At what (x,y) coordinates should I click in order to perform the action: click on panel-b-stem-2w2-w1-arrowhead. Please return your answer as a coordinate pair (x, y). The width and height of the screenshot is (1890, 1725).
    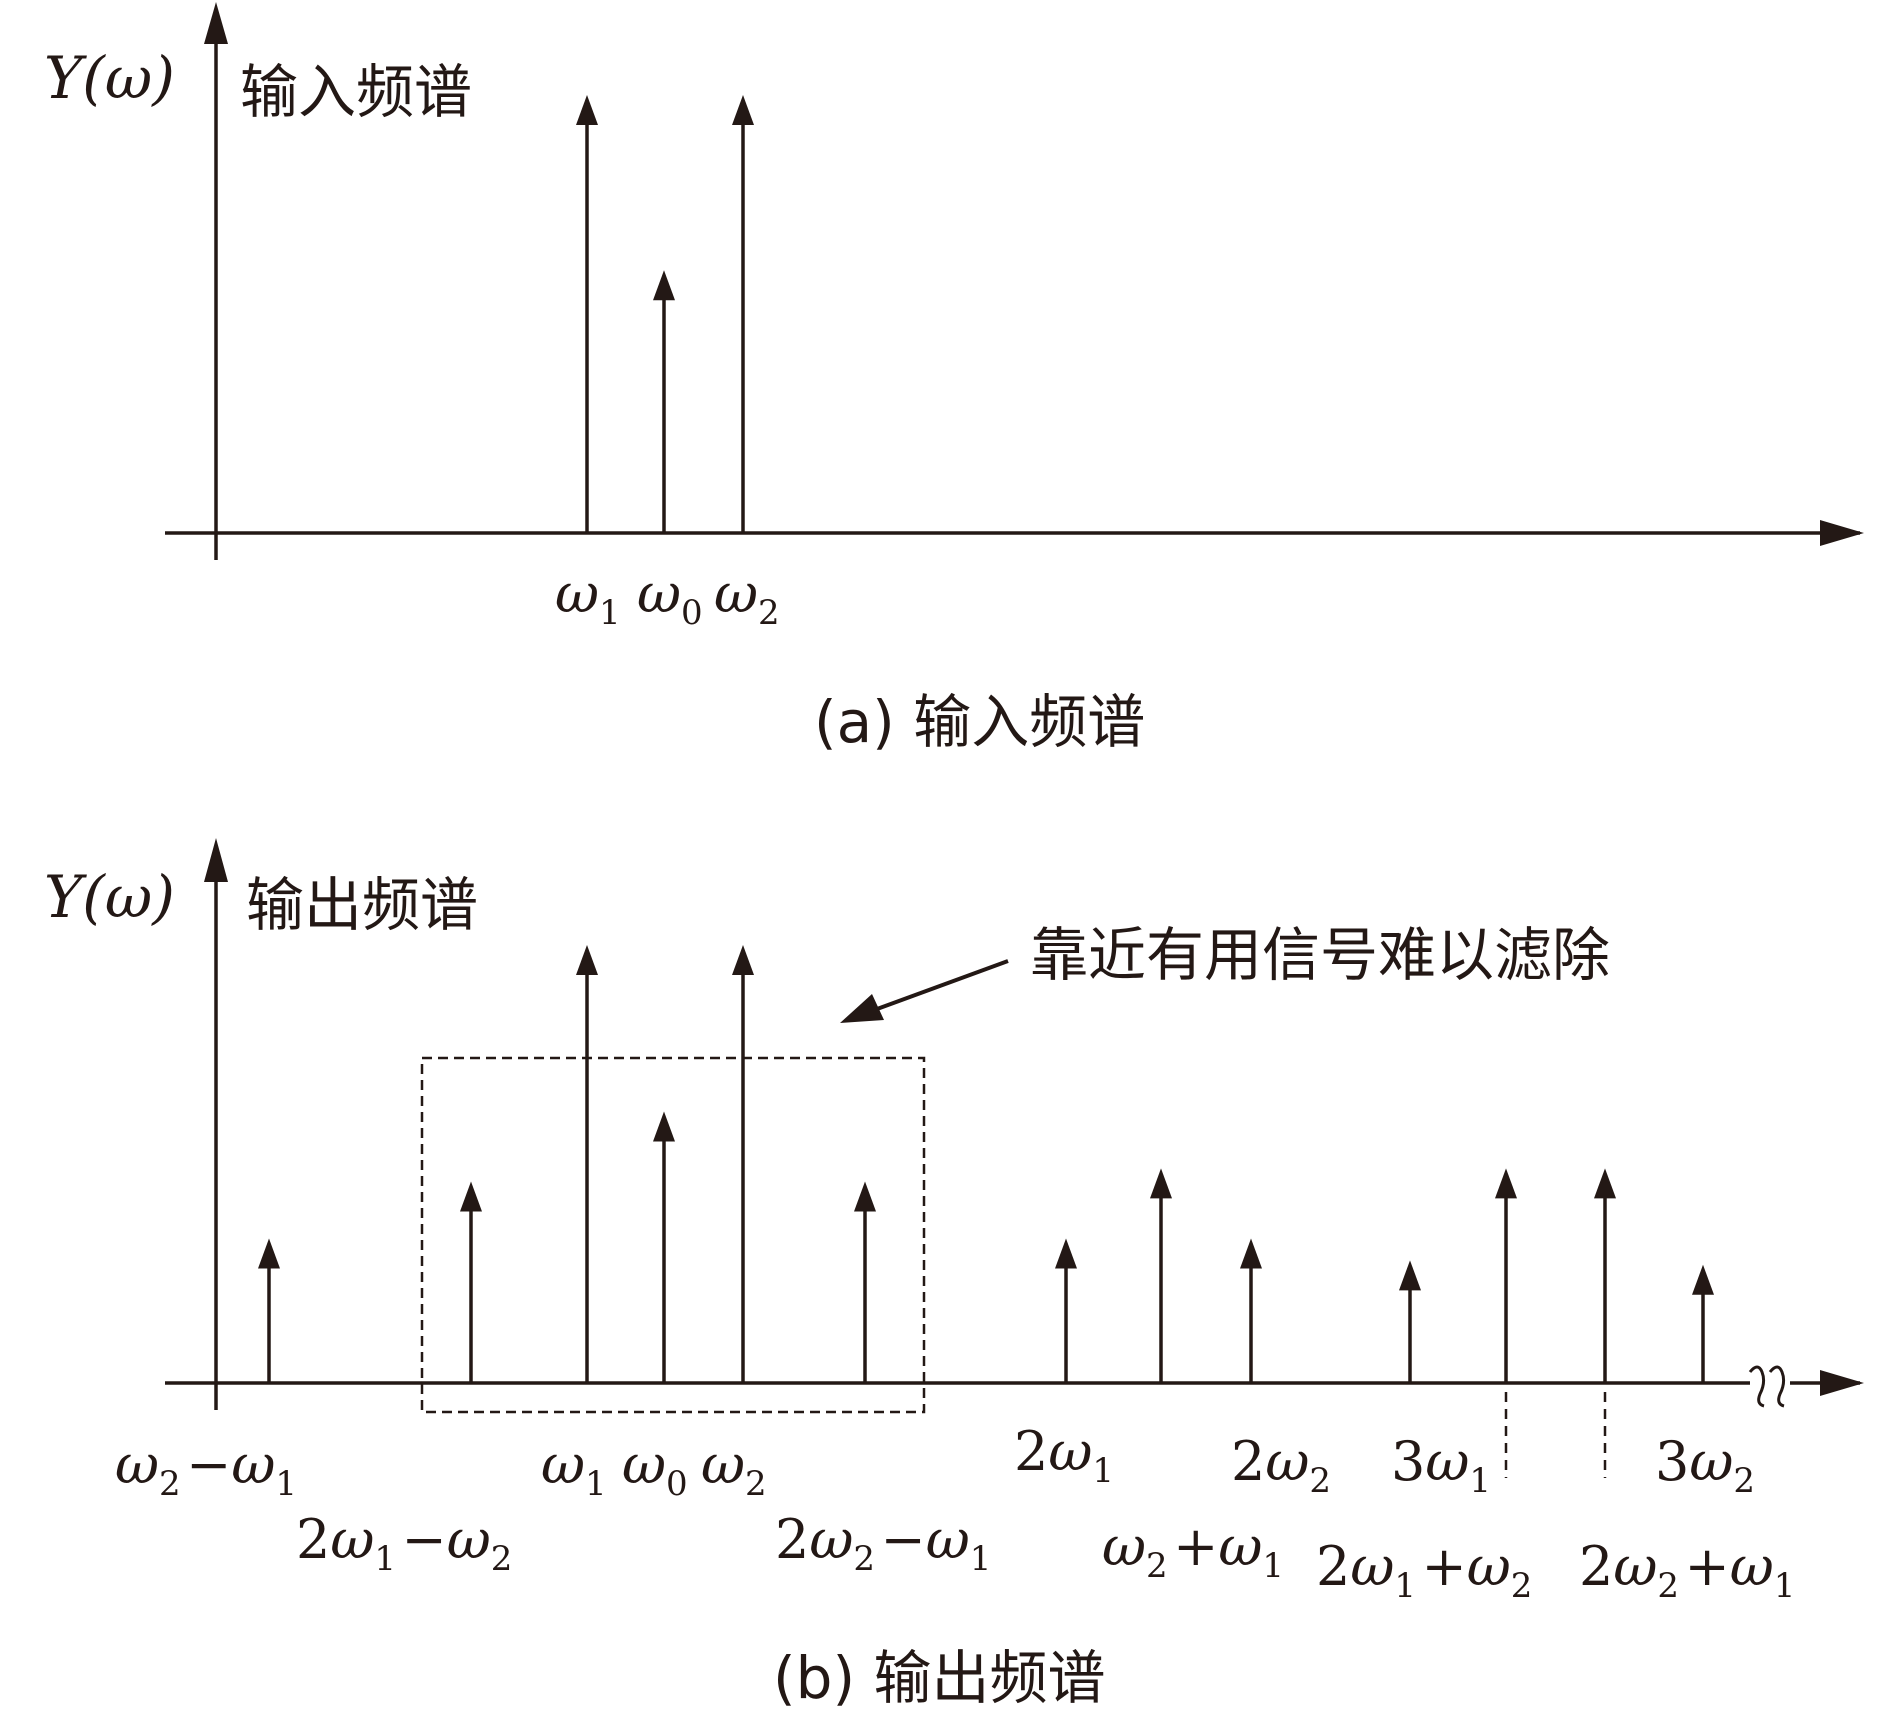
    Looking at the image, I should click on (865, 1196).